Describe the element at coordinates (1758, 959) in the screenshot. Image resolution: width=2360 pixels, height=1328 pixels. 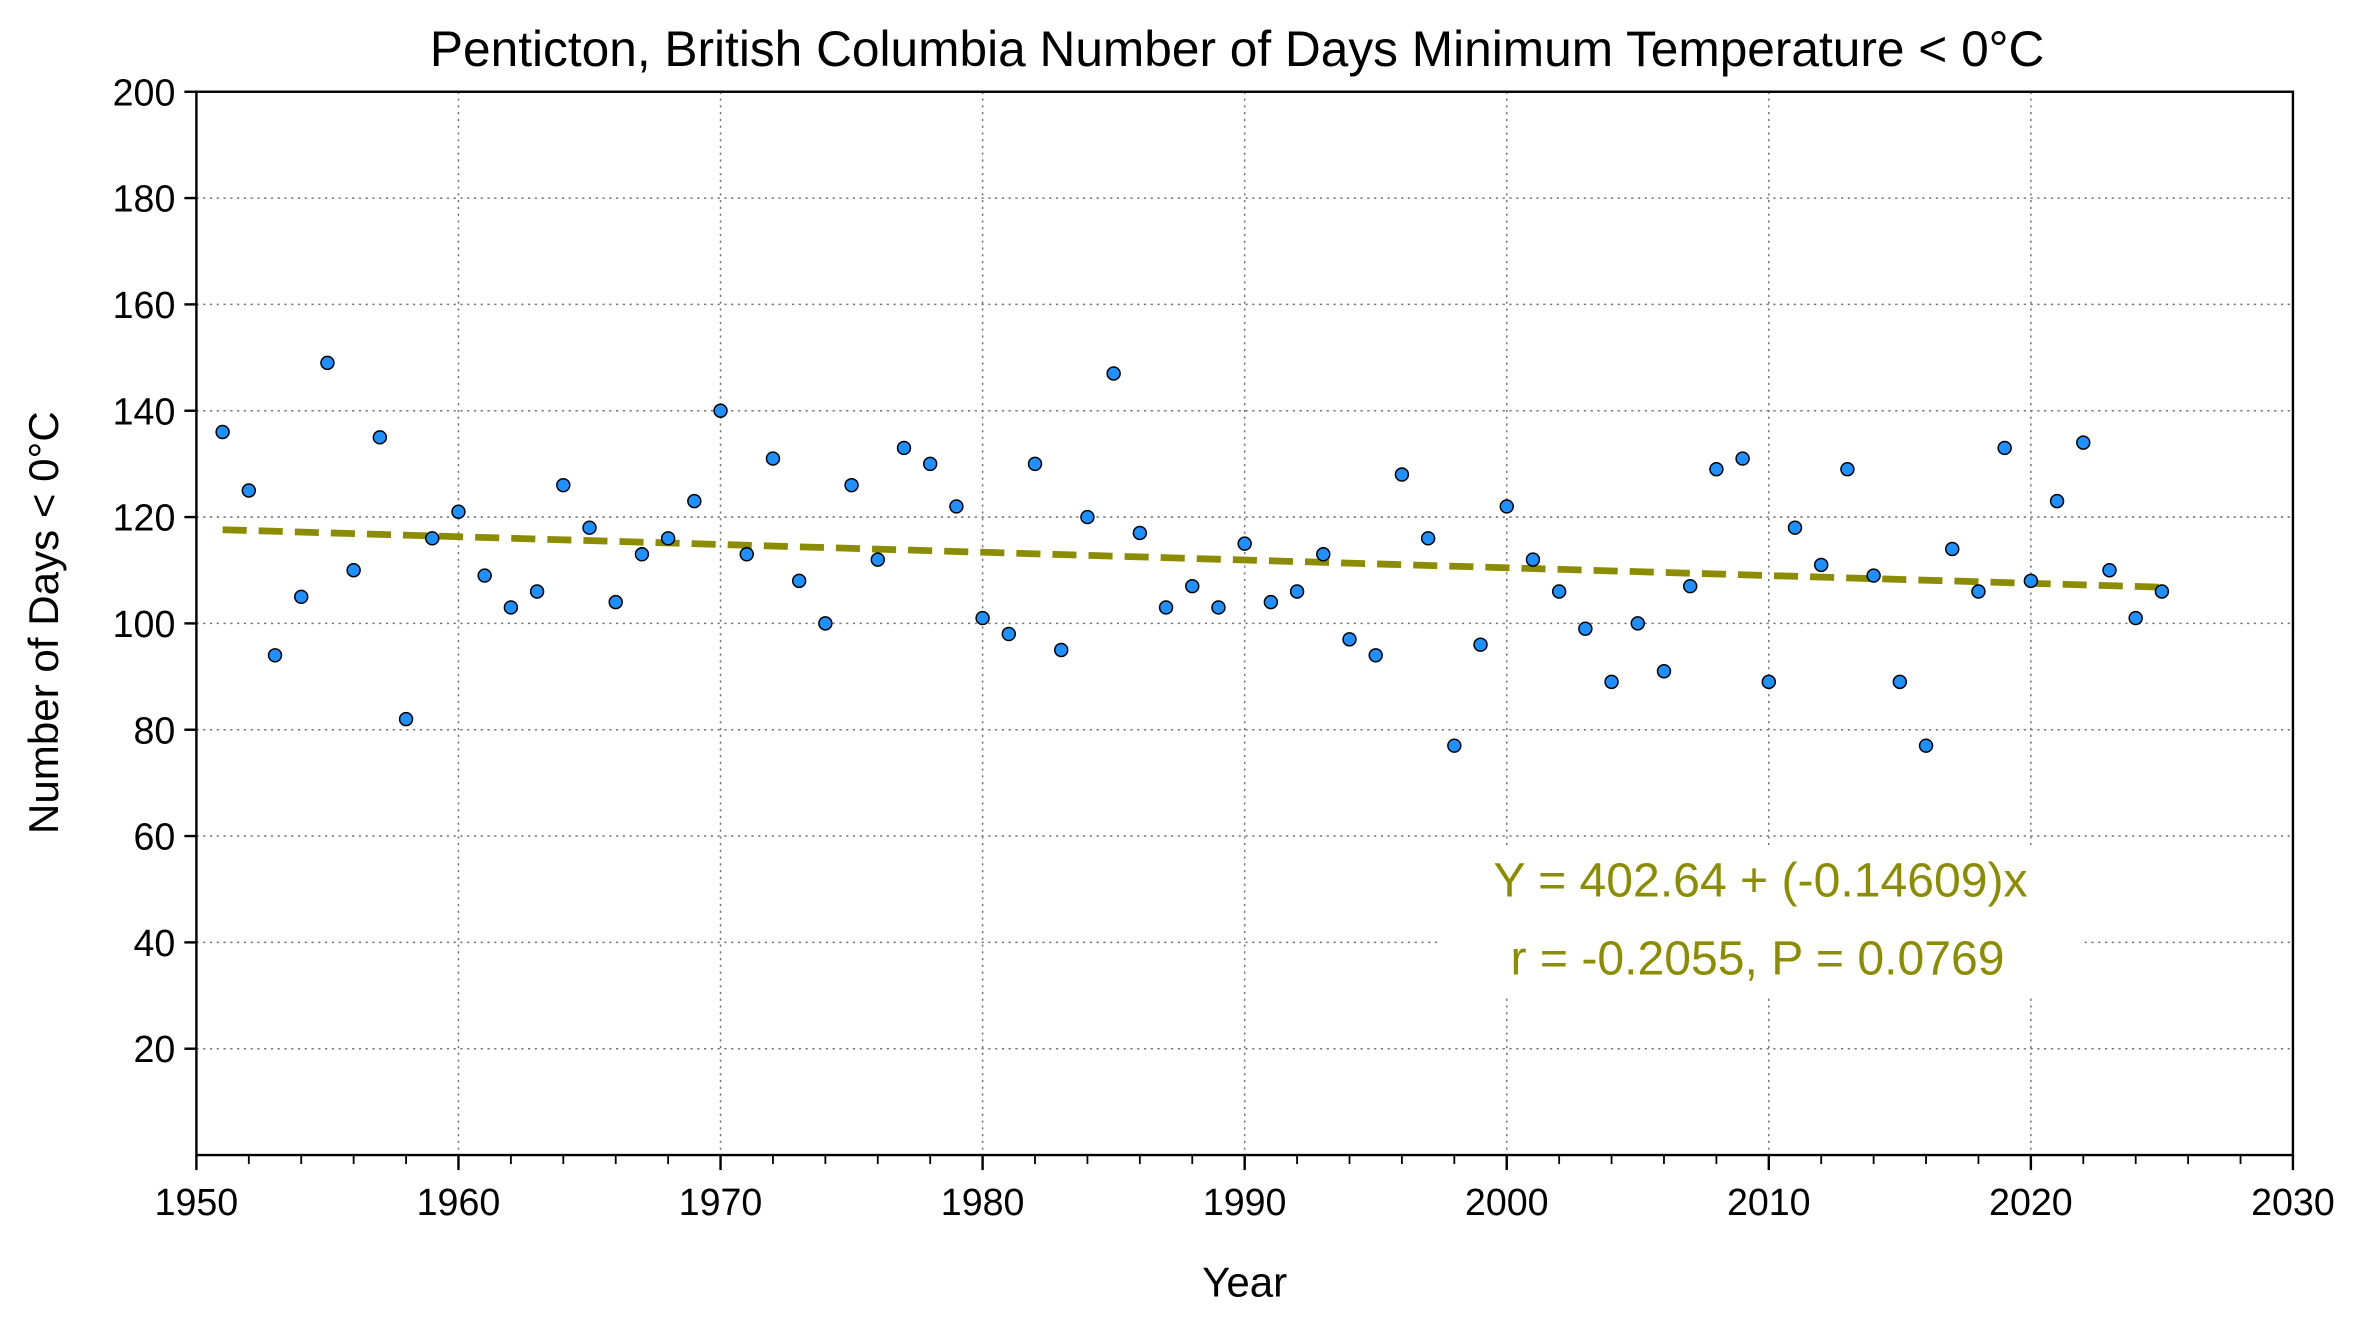
I see `regression-stats: r = -0.2055, P = 0.0769` at that location.